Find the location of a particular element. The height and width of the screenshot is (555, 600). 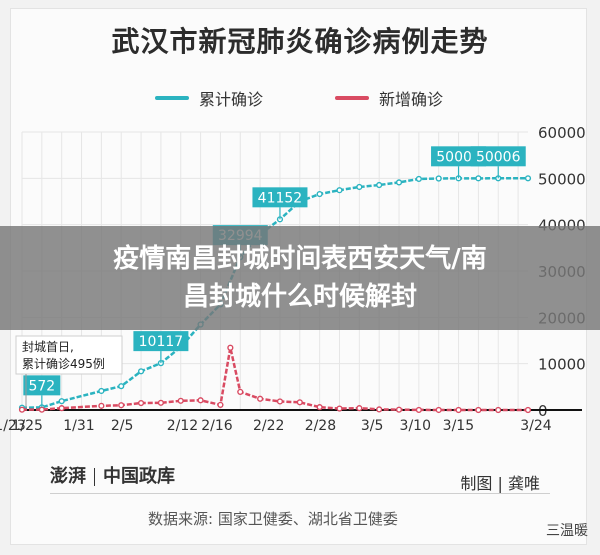

x-tick-label: 3/15 is located at coordinates (458, 426).